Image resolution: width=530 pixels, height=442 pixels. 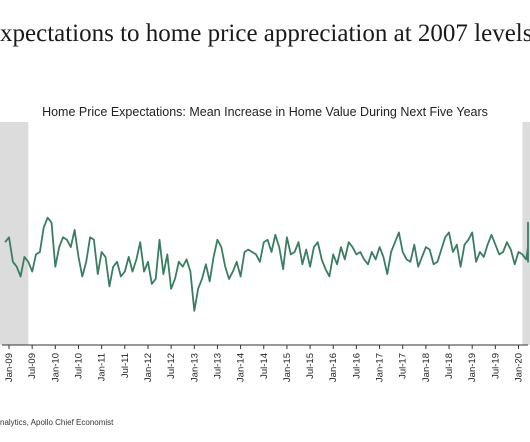 I want to click on x-tick-label: Jan-11, so click(x=102, y=367).